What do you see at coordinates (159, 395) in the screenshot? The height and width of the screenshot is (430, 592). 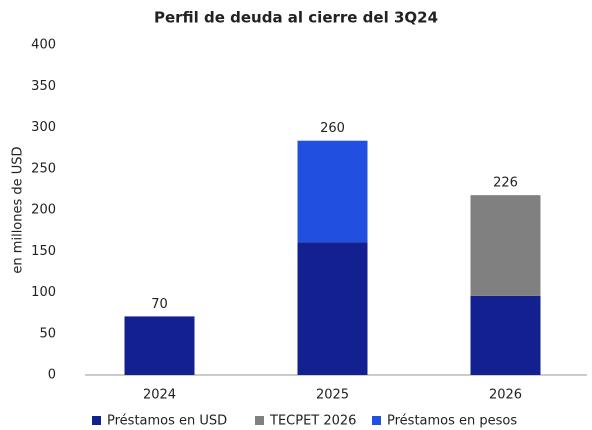 I see `x-tick-label: 2024` at bounding box center [159, 395].